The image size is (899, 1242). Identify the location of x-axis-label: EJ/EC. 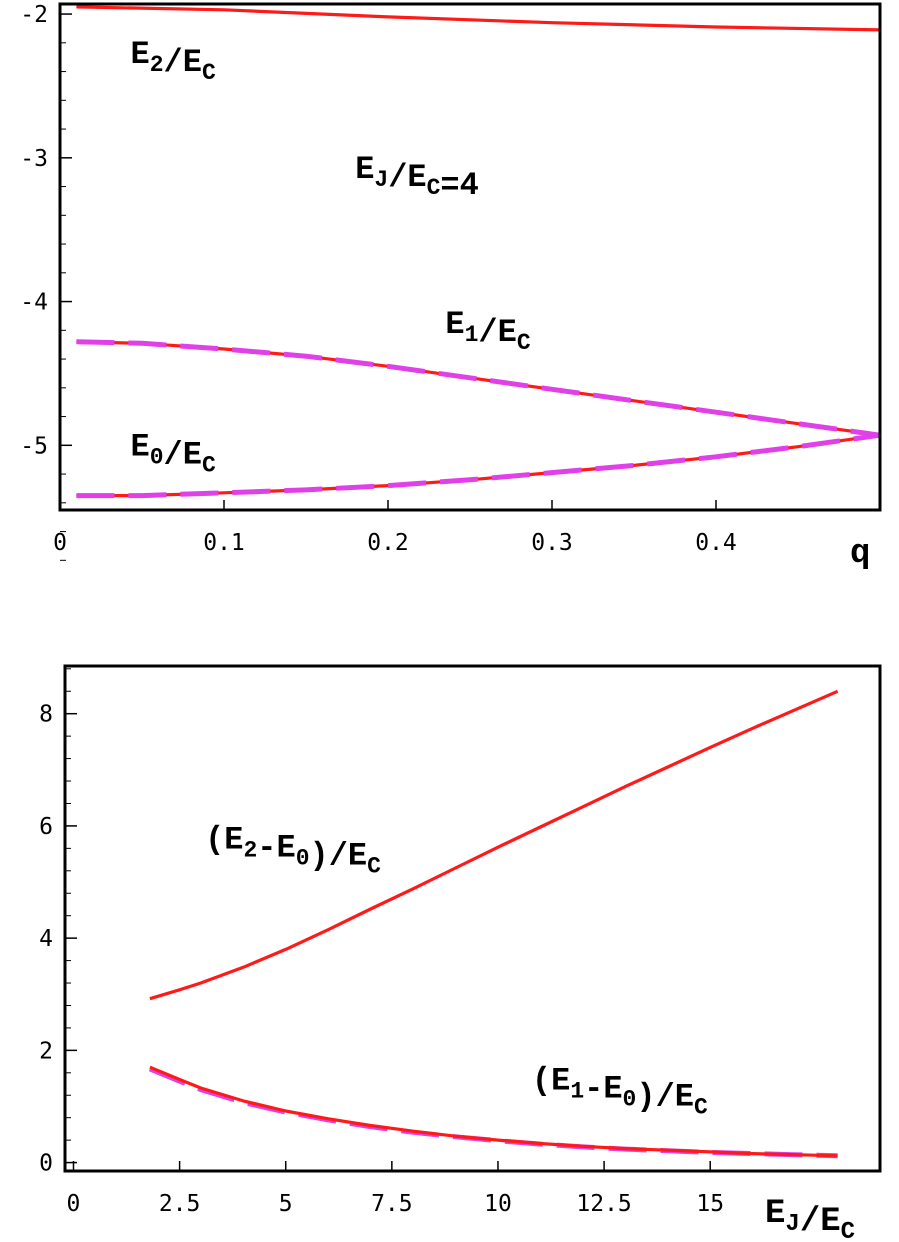
(810, 1218).